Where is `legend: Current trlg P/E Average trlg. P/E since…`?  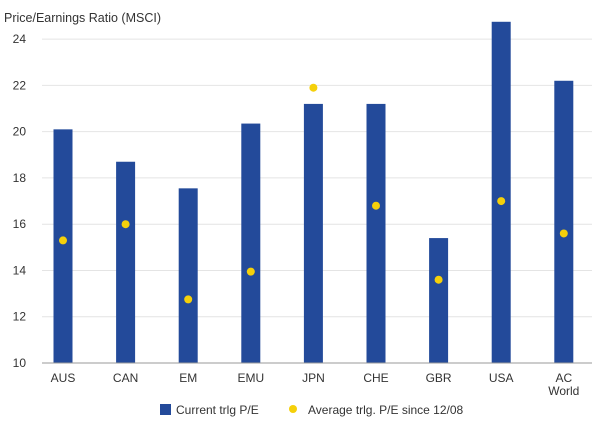
legend: Current trlg P/E Average trlg. P/E since… is located at coordinates (312, 410).